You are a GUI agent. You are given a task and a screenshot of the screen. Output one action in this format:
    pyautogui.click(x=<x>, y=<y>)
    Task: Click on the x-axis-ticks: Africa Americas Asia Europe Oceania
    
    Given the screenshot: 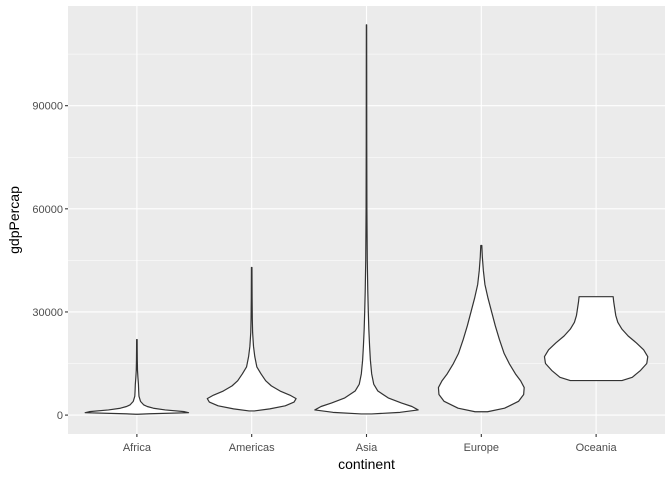 What is the action you would take?
    pyautogui.click(x=370, y=444)
    